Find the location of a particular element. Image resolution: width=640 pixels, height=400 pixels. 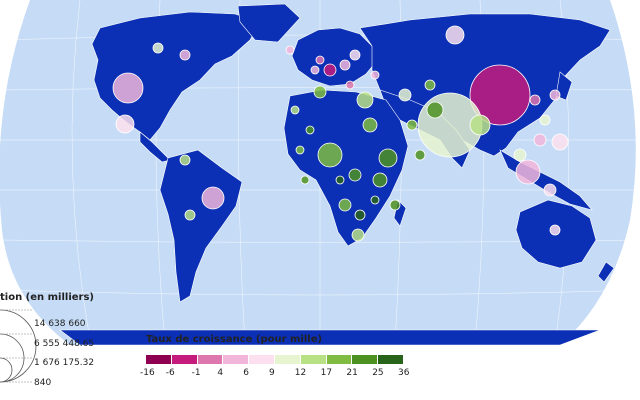

size-legend-value: 1 676 175.32 is located at coordinates (64, 363).